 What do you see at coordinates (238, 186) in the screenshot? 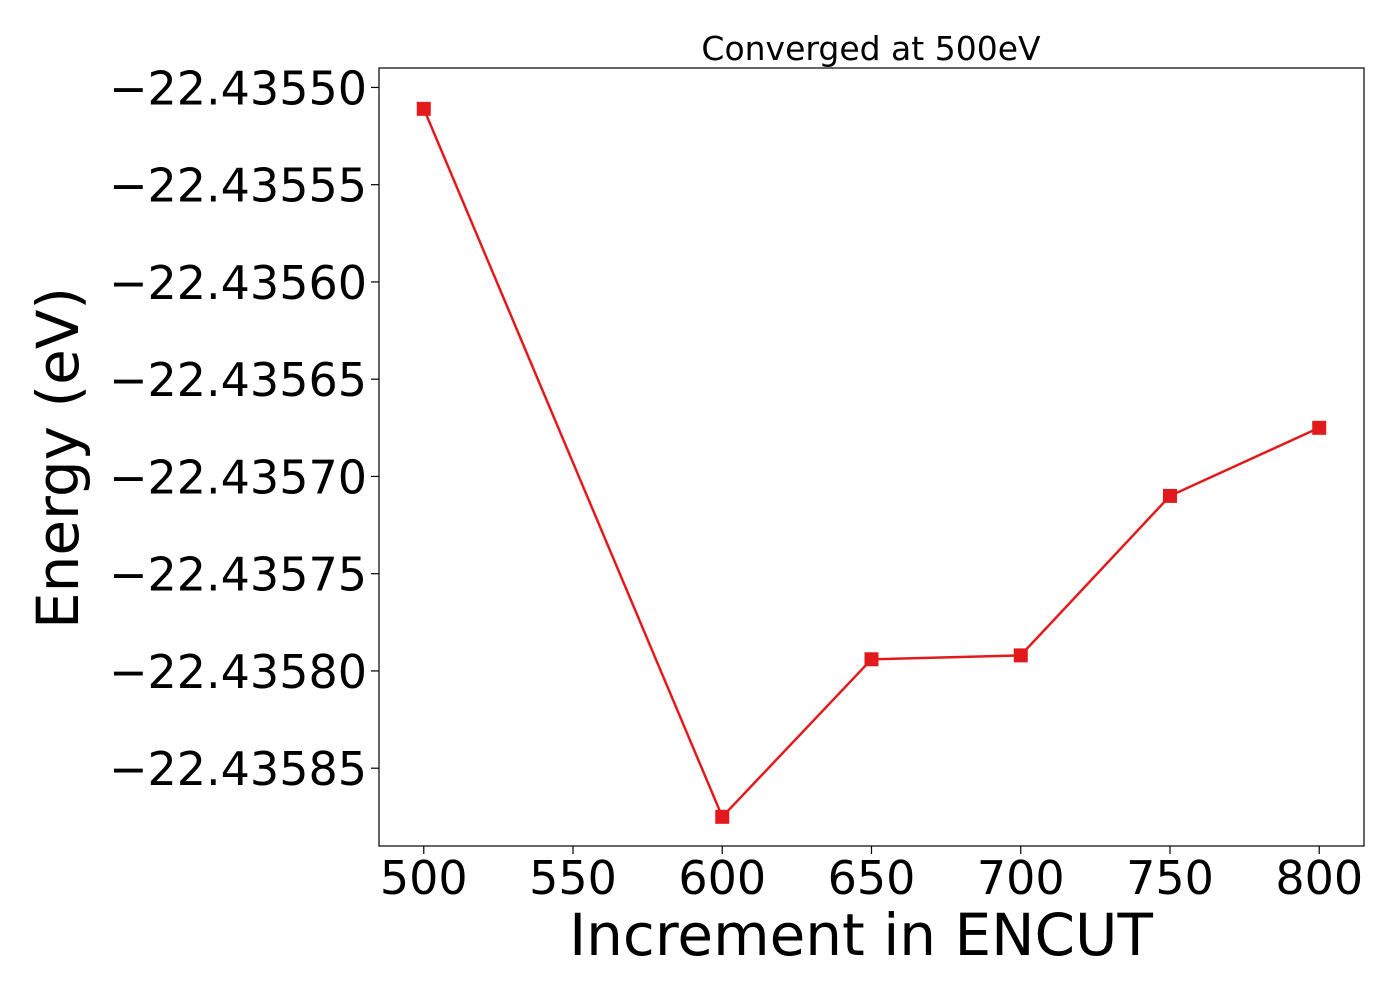
I see `y-tick-label: −22.43555` at bounding box center [238, 186].